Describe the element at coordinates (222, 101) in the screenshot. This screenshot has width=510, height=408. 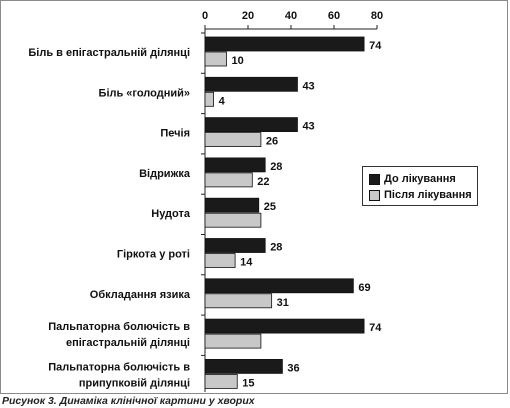
I see `data-label: 4` at that location.